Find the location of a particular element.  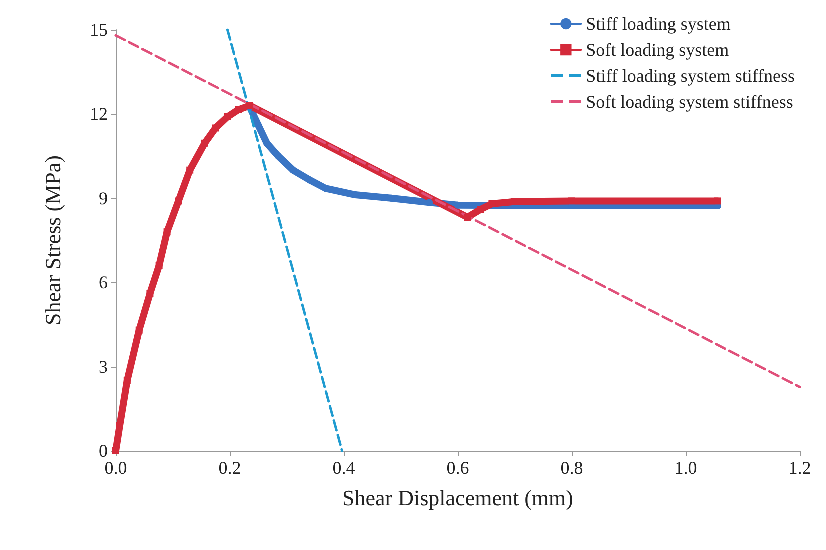

x-axis-title: Shear Displacement (mm) is located at coordinates (458, 498).